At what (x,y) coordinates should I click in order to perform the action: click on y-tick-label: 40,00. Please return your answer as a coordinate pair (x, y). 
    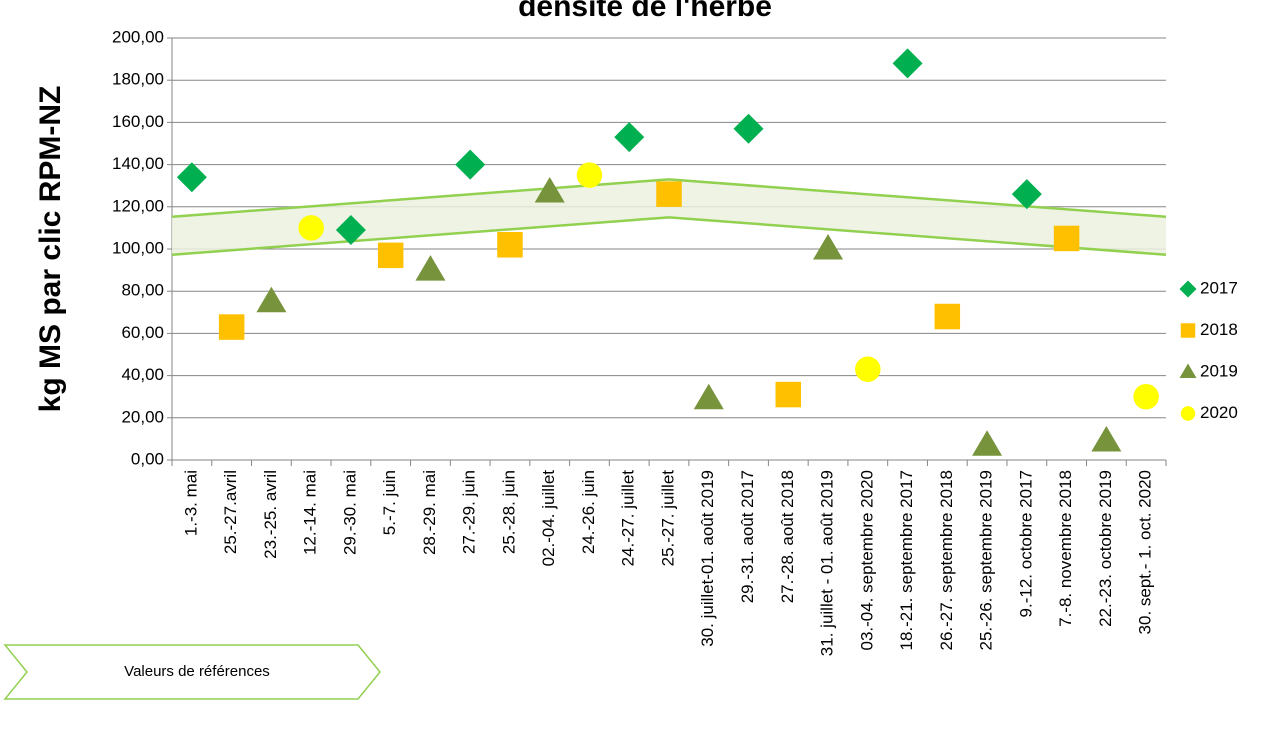
    Looking at the image, I should click on (142, 374).